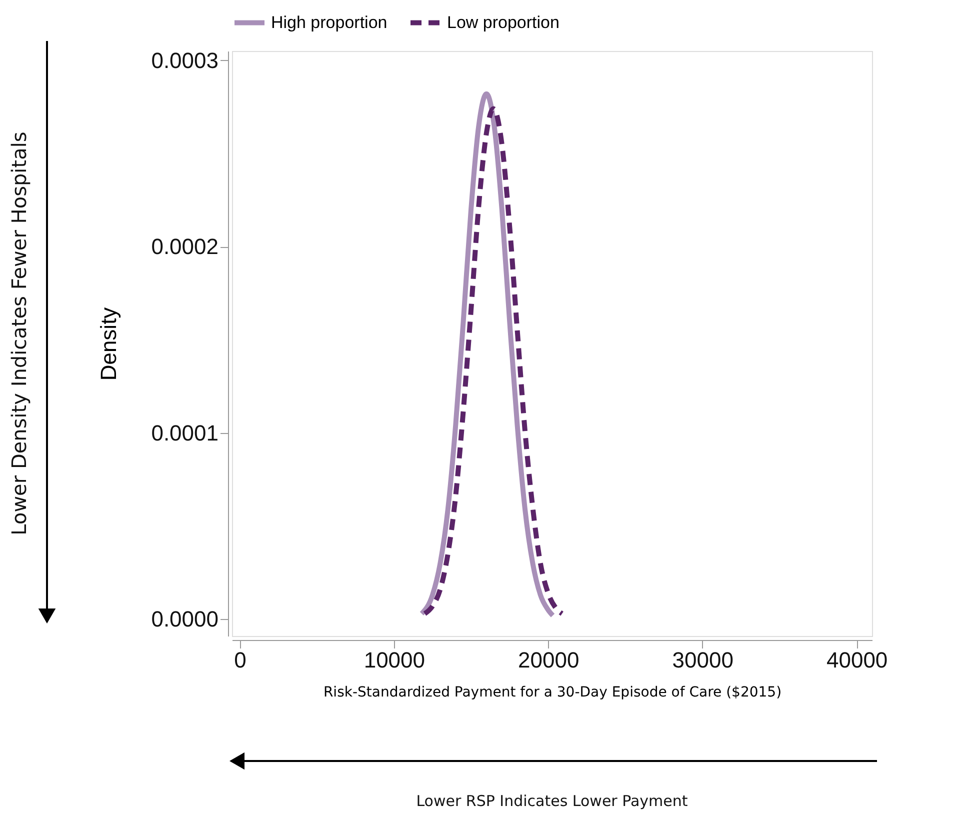  Describe the element at coordinates (703, 660) in the screenshot. I see `x-tick-label: 30000` at that location.